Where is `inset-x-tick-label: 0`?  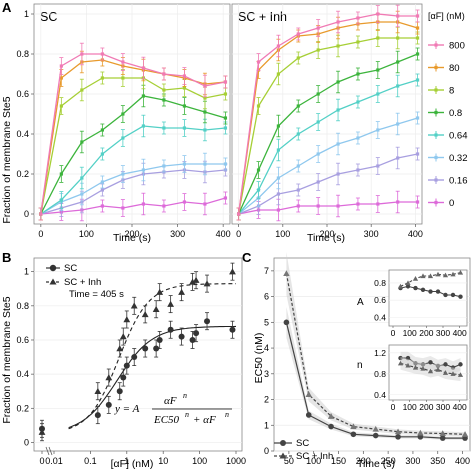 inset-x-tick-label: 0 is located at coordinates (393, 333).